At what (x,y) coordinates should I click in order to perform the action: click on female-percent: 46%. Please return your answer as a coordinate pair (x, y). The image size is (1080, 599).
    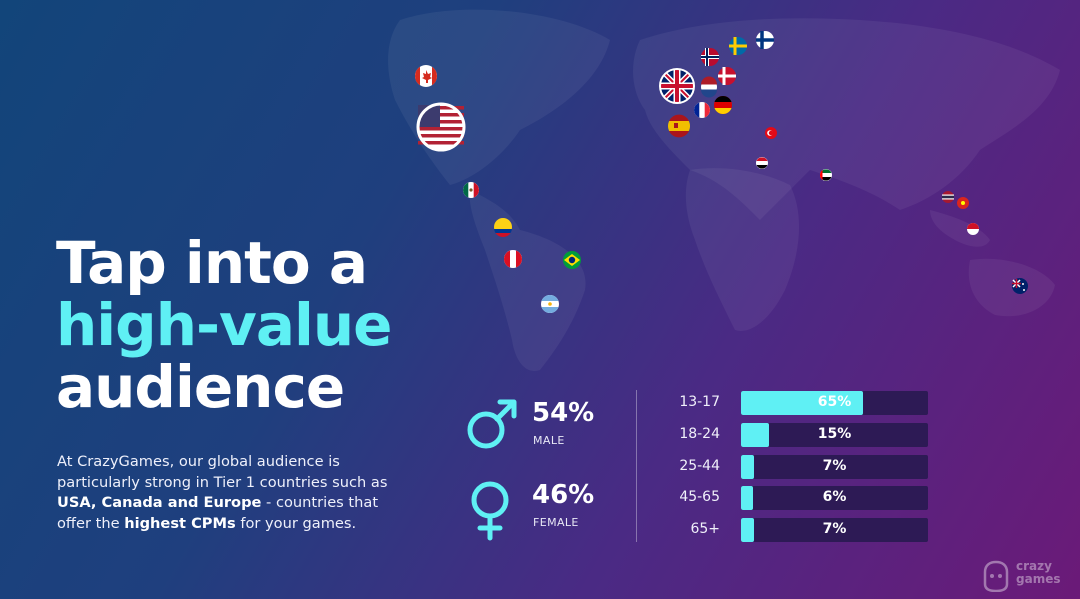
    Looking at the image, I should click on (563, 495).